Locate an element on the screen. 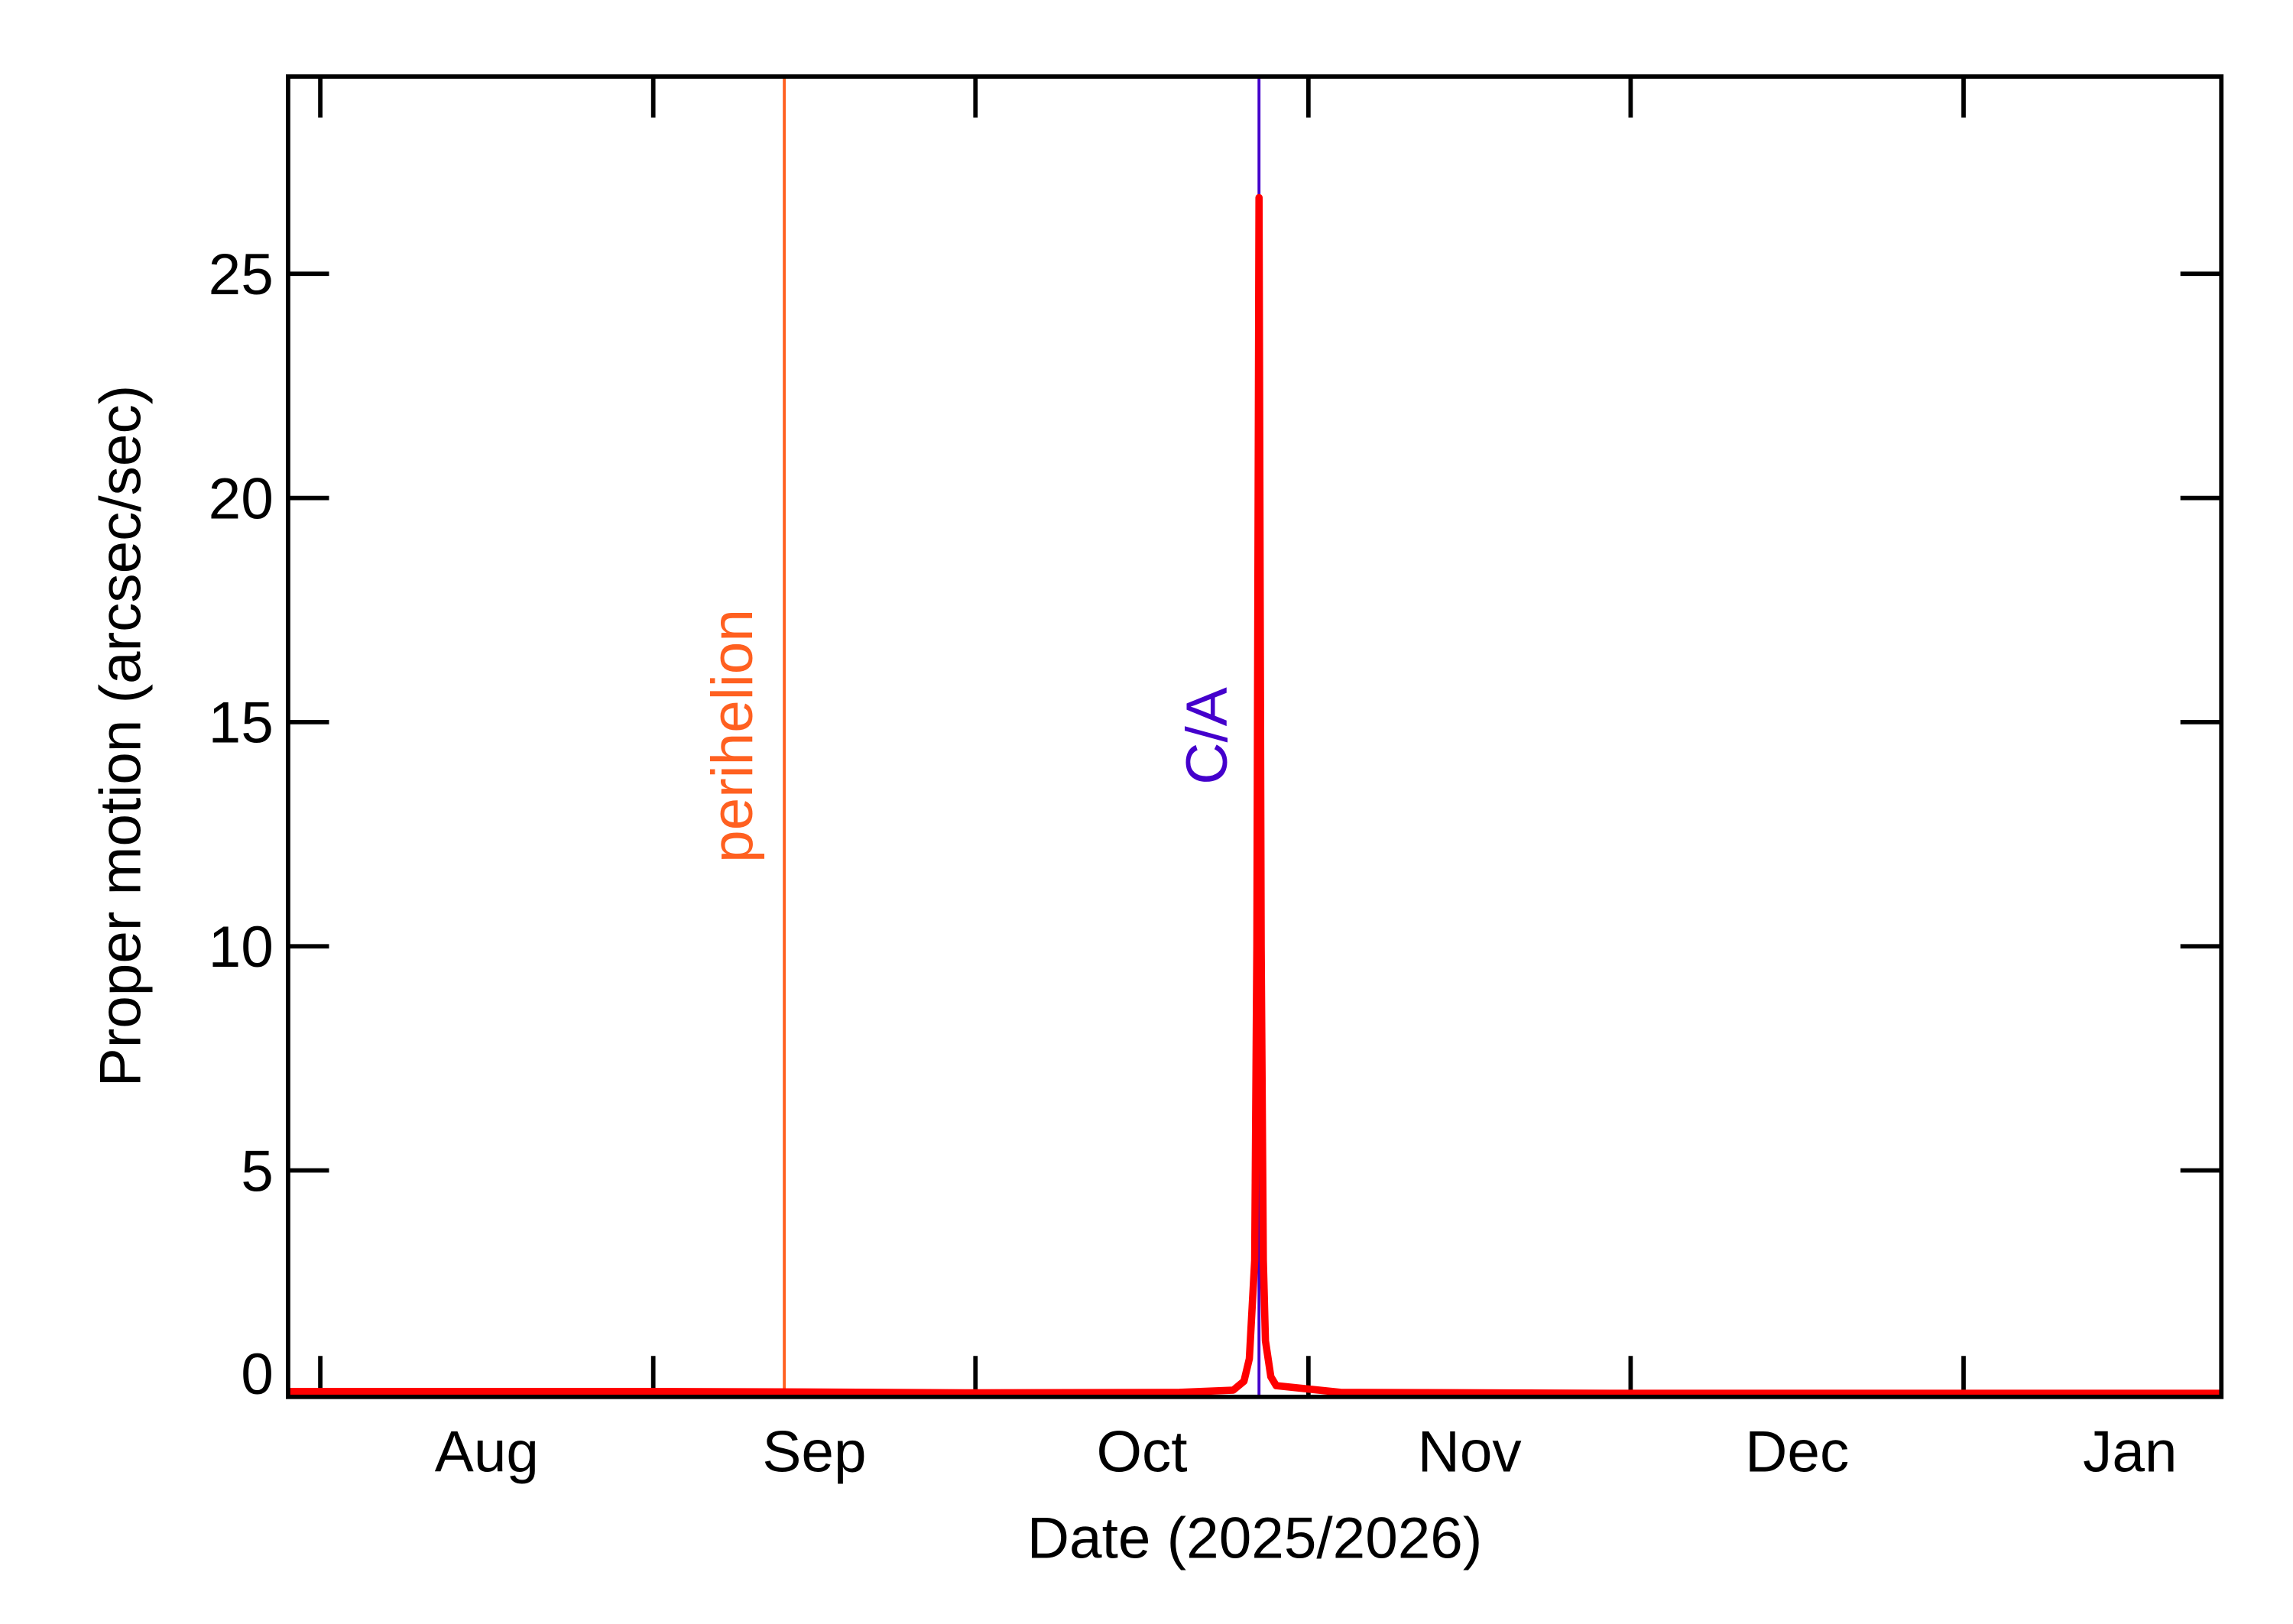 The height and width of the screenshot is (1624, 2293). y-axis-label: Proper motion (arcsec/sec) is located at coordinates (121, 736).